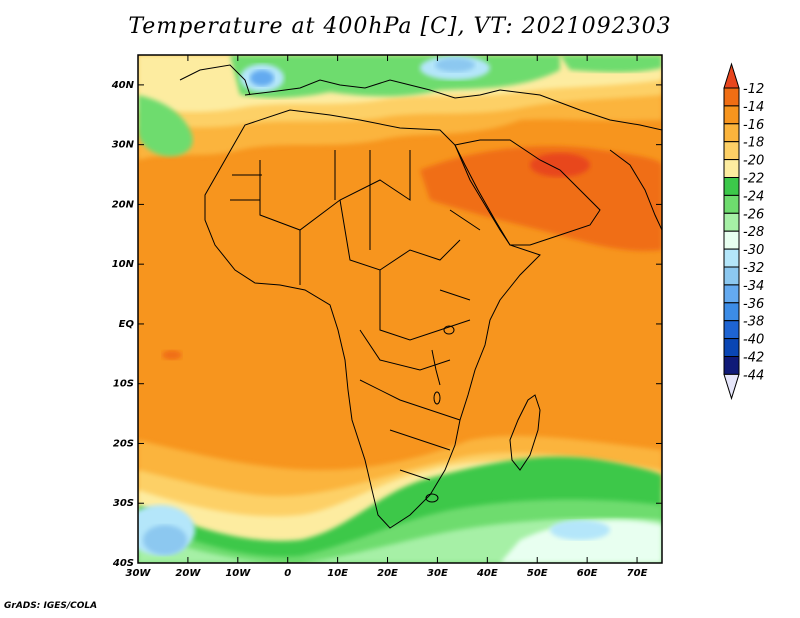  What do you see at coordinates (731, 75) in the screenshot?
I see `colorbar-top-arrow` at bounding box center [731, 75].